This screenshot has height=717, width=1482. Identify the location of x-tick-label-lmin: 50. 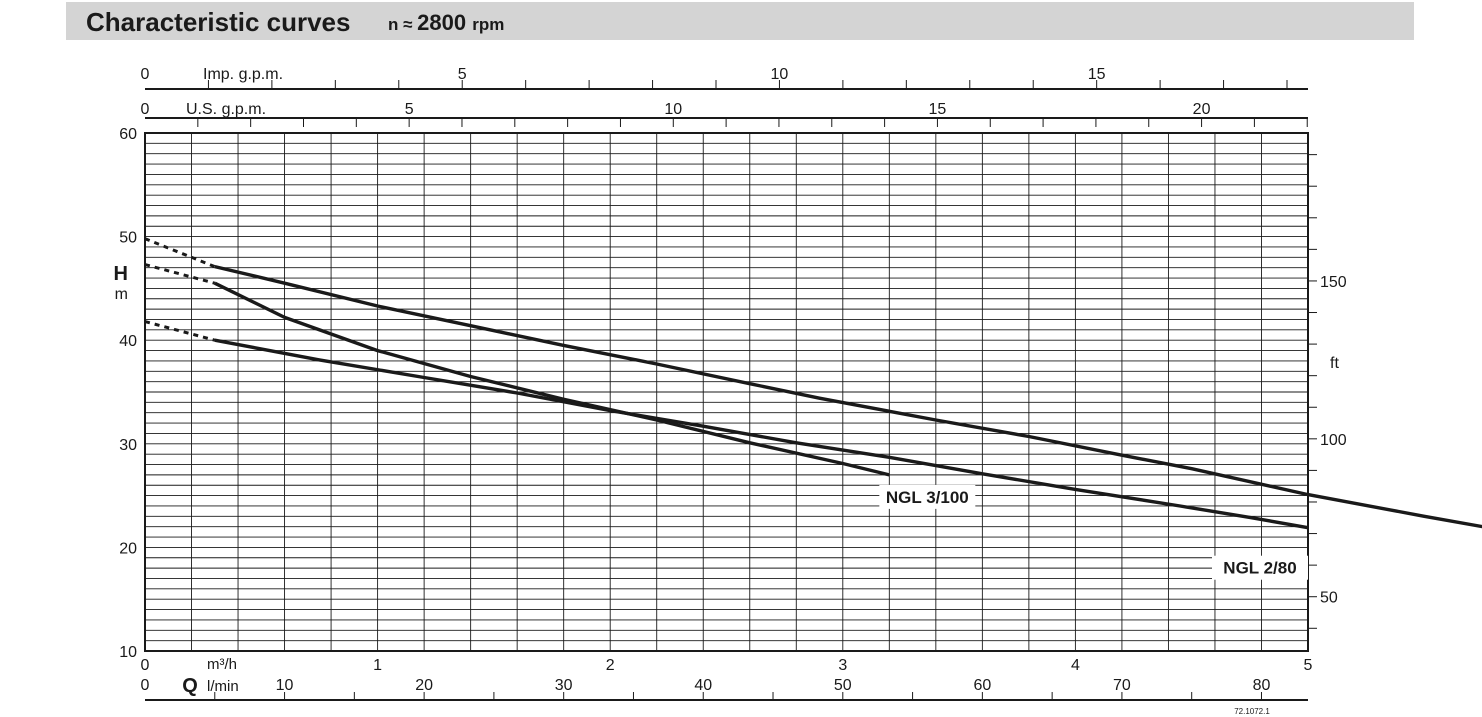
(843, 685).